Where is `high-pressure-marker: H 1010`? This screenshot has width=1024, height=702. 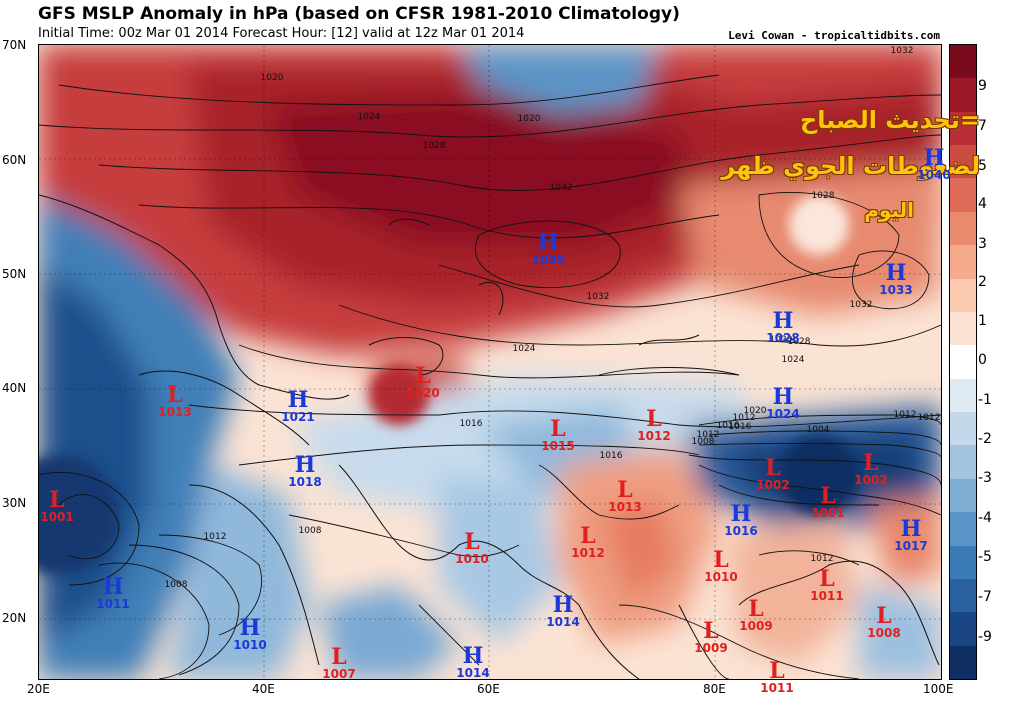
high-pressure-marker: H 1010 is located at coordinates (249, 634).